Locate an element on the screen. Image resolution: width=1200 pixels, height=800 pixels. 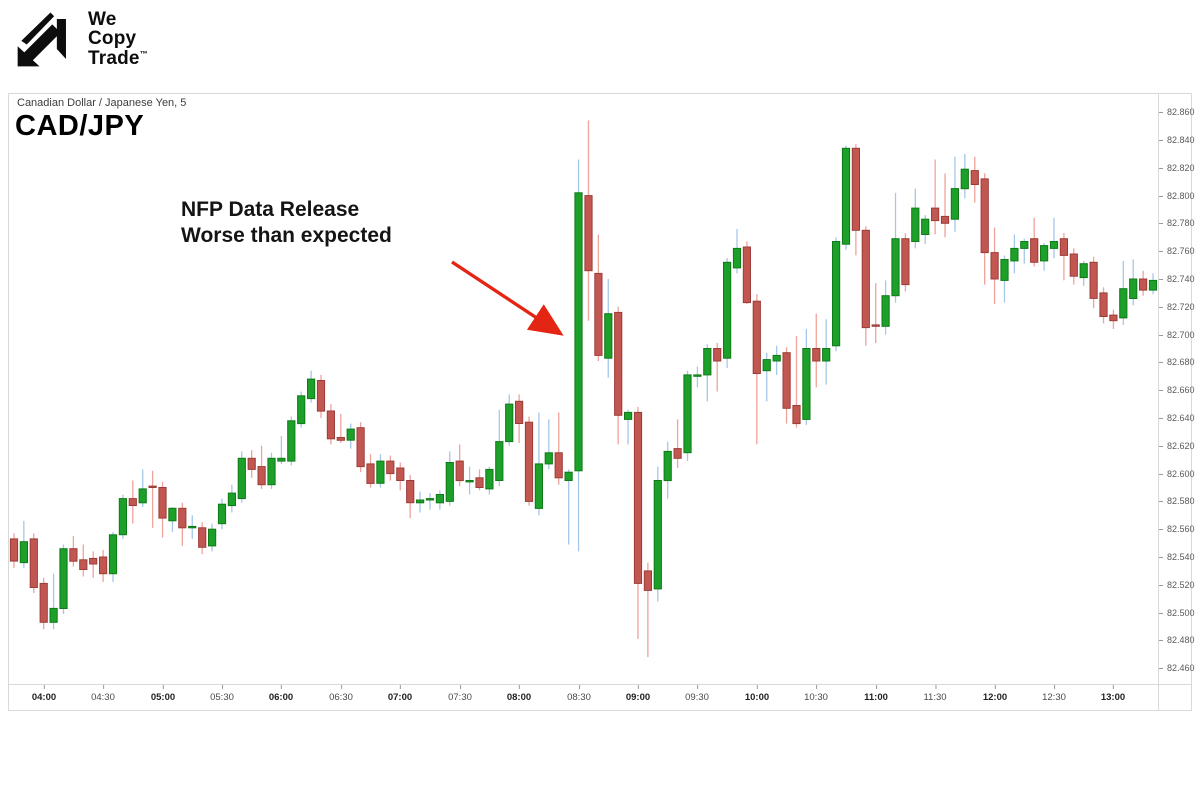
nfp-annotation-line2: Worse than expected is located at coordinates (286, 235).